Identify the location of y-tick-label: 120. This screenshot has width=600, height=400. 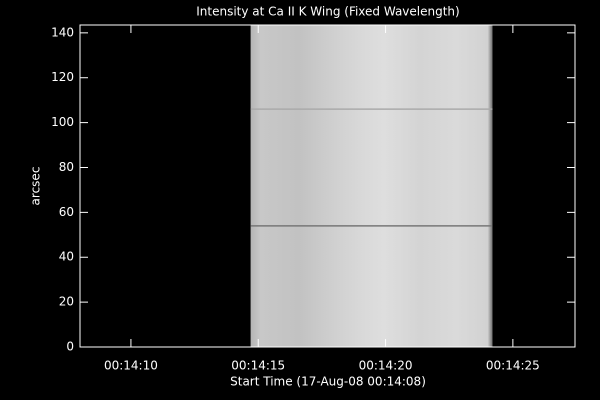
(62, 77).